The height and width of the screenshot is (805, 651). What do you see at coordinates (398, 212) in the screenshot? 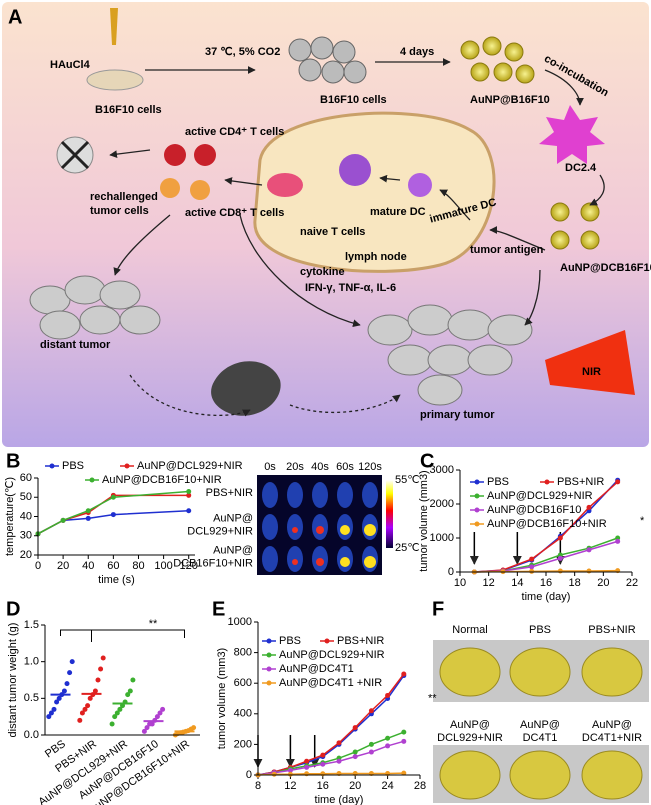
I see `diagram-label: mature DC` at bounding box center [398, 212].